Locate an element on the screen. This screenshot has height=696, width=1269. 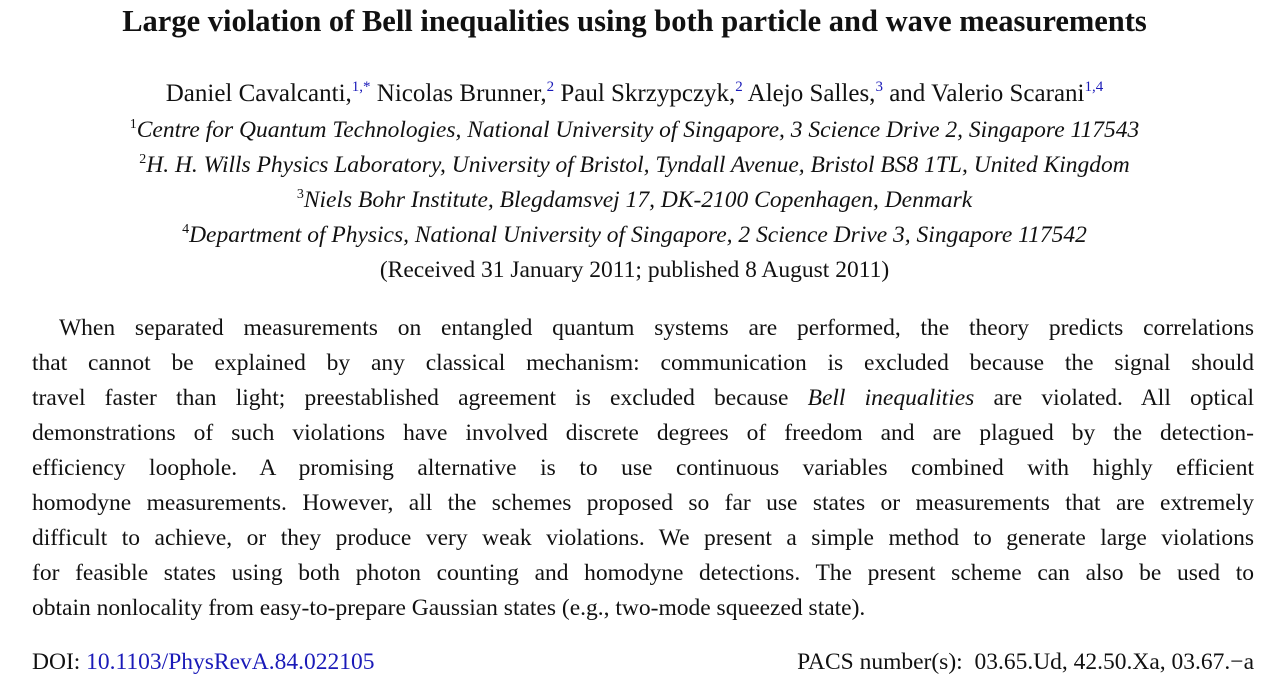
pacs-label: PACS number(s): is located at coordinates (880, 662).